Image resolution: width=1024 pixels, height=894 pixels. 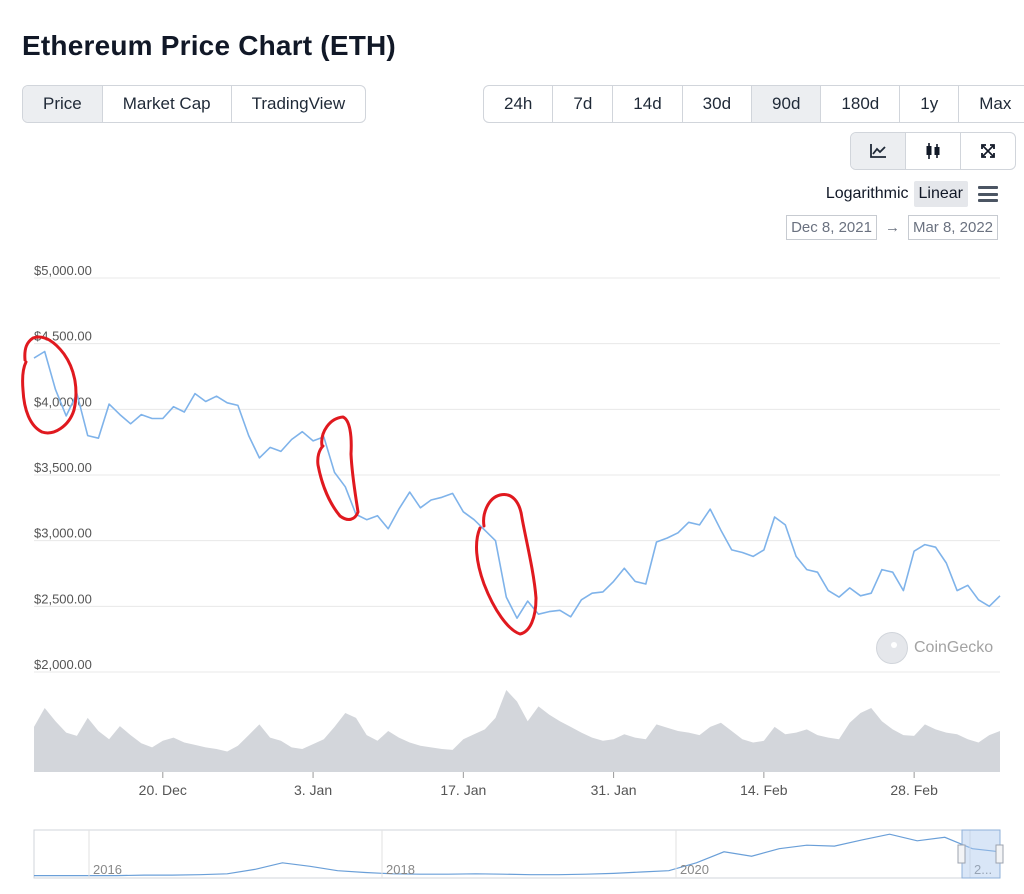 I want to click on y-tick-label: $3,500.00, so click(x=63, y=467).